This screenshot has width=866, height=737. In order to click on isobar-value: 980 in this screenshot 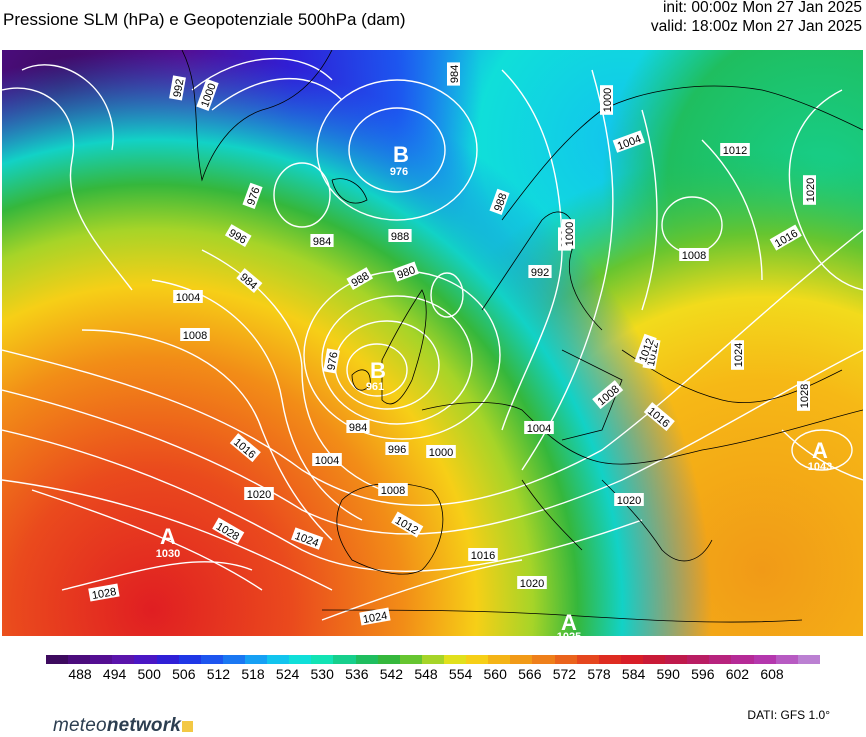, I will do `click(406, 273)`.